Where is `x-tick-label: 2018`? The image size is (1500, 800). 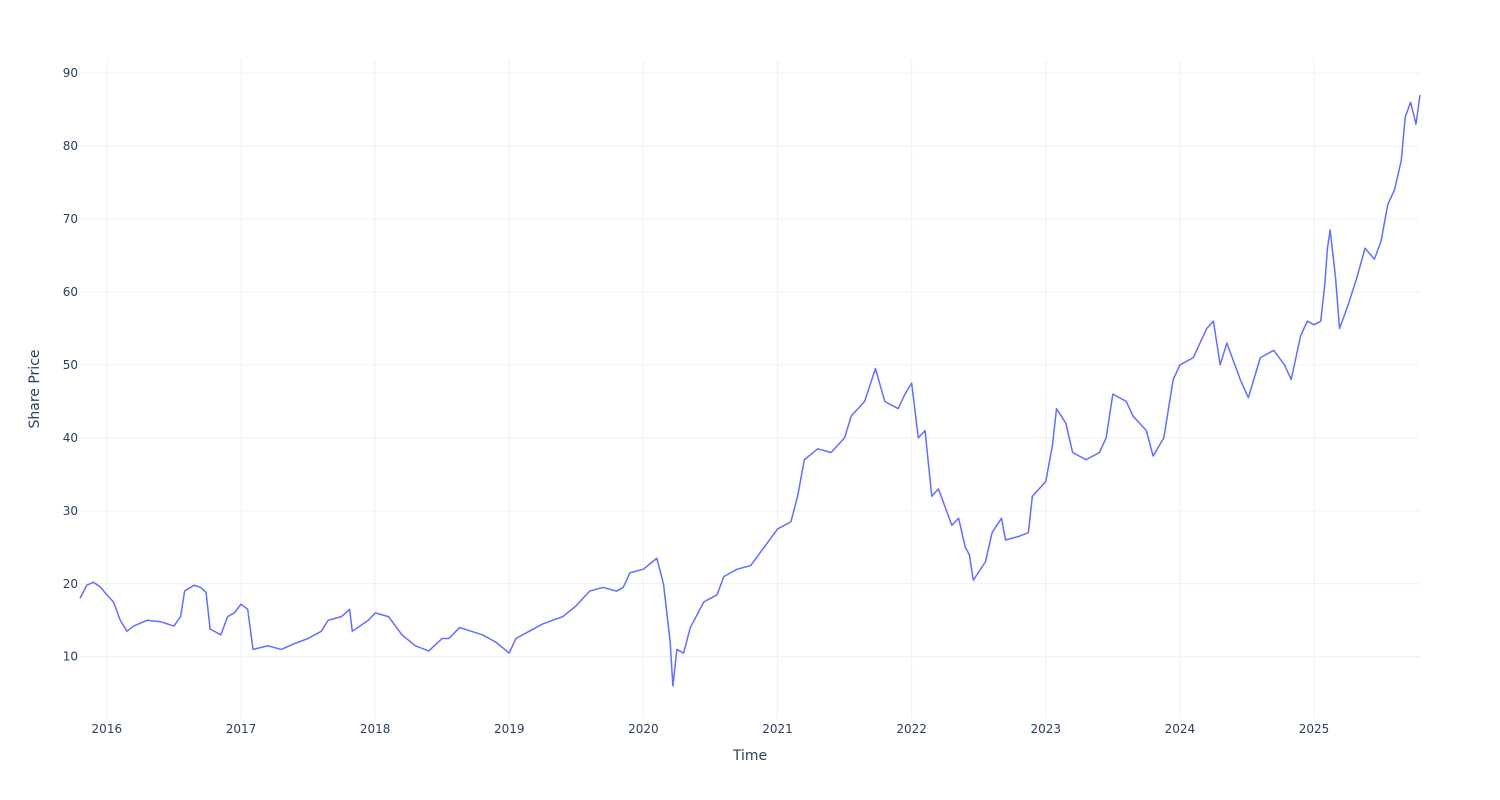
x-tick-label: 2018 is located at coordinates (375, 729).